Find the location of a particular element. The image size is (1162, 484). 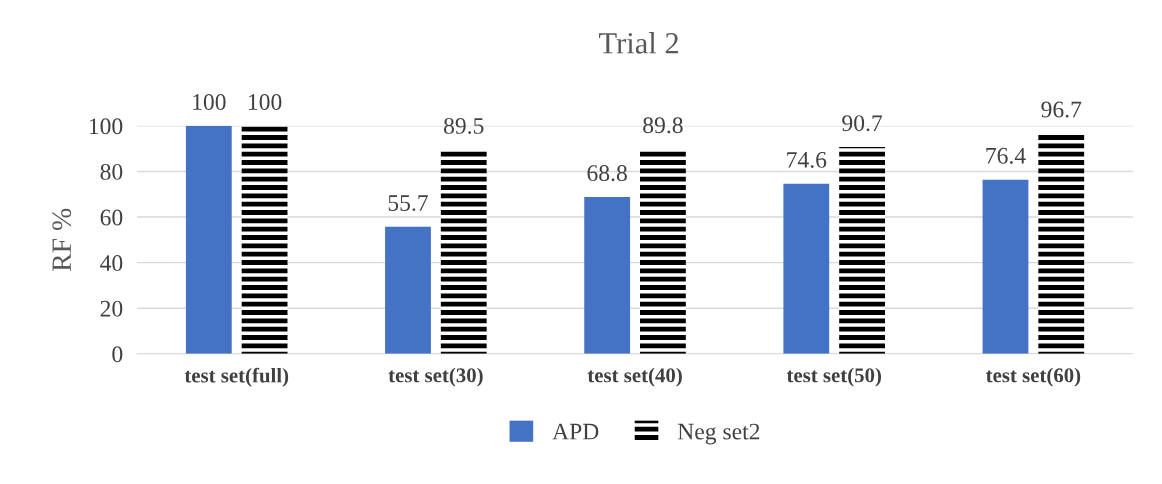

data-label: 89.5 is located at coordinates (463, 125).